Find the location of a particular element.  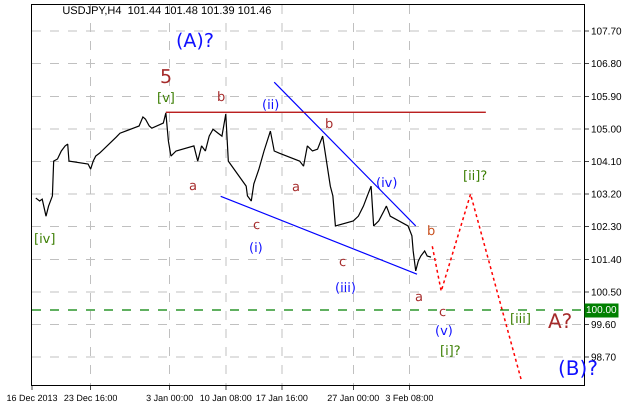

annotation: [iv] is located at coordinates (45, 239).